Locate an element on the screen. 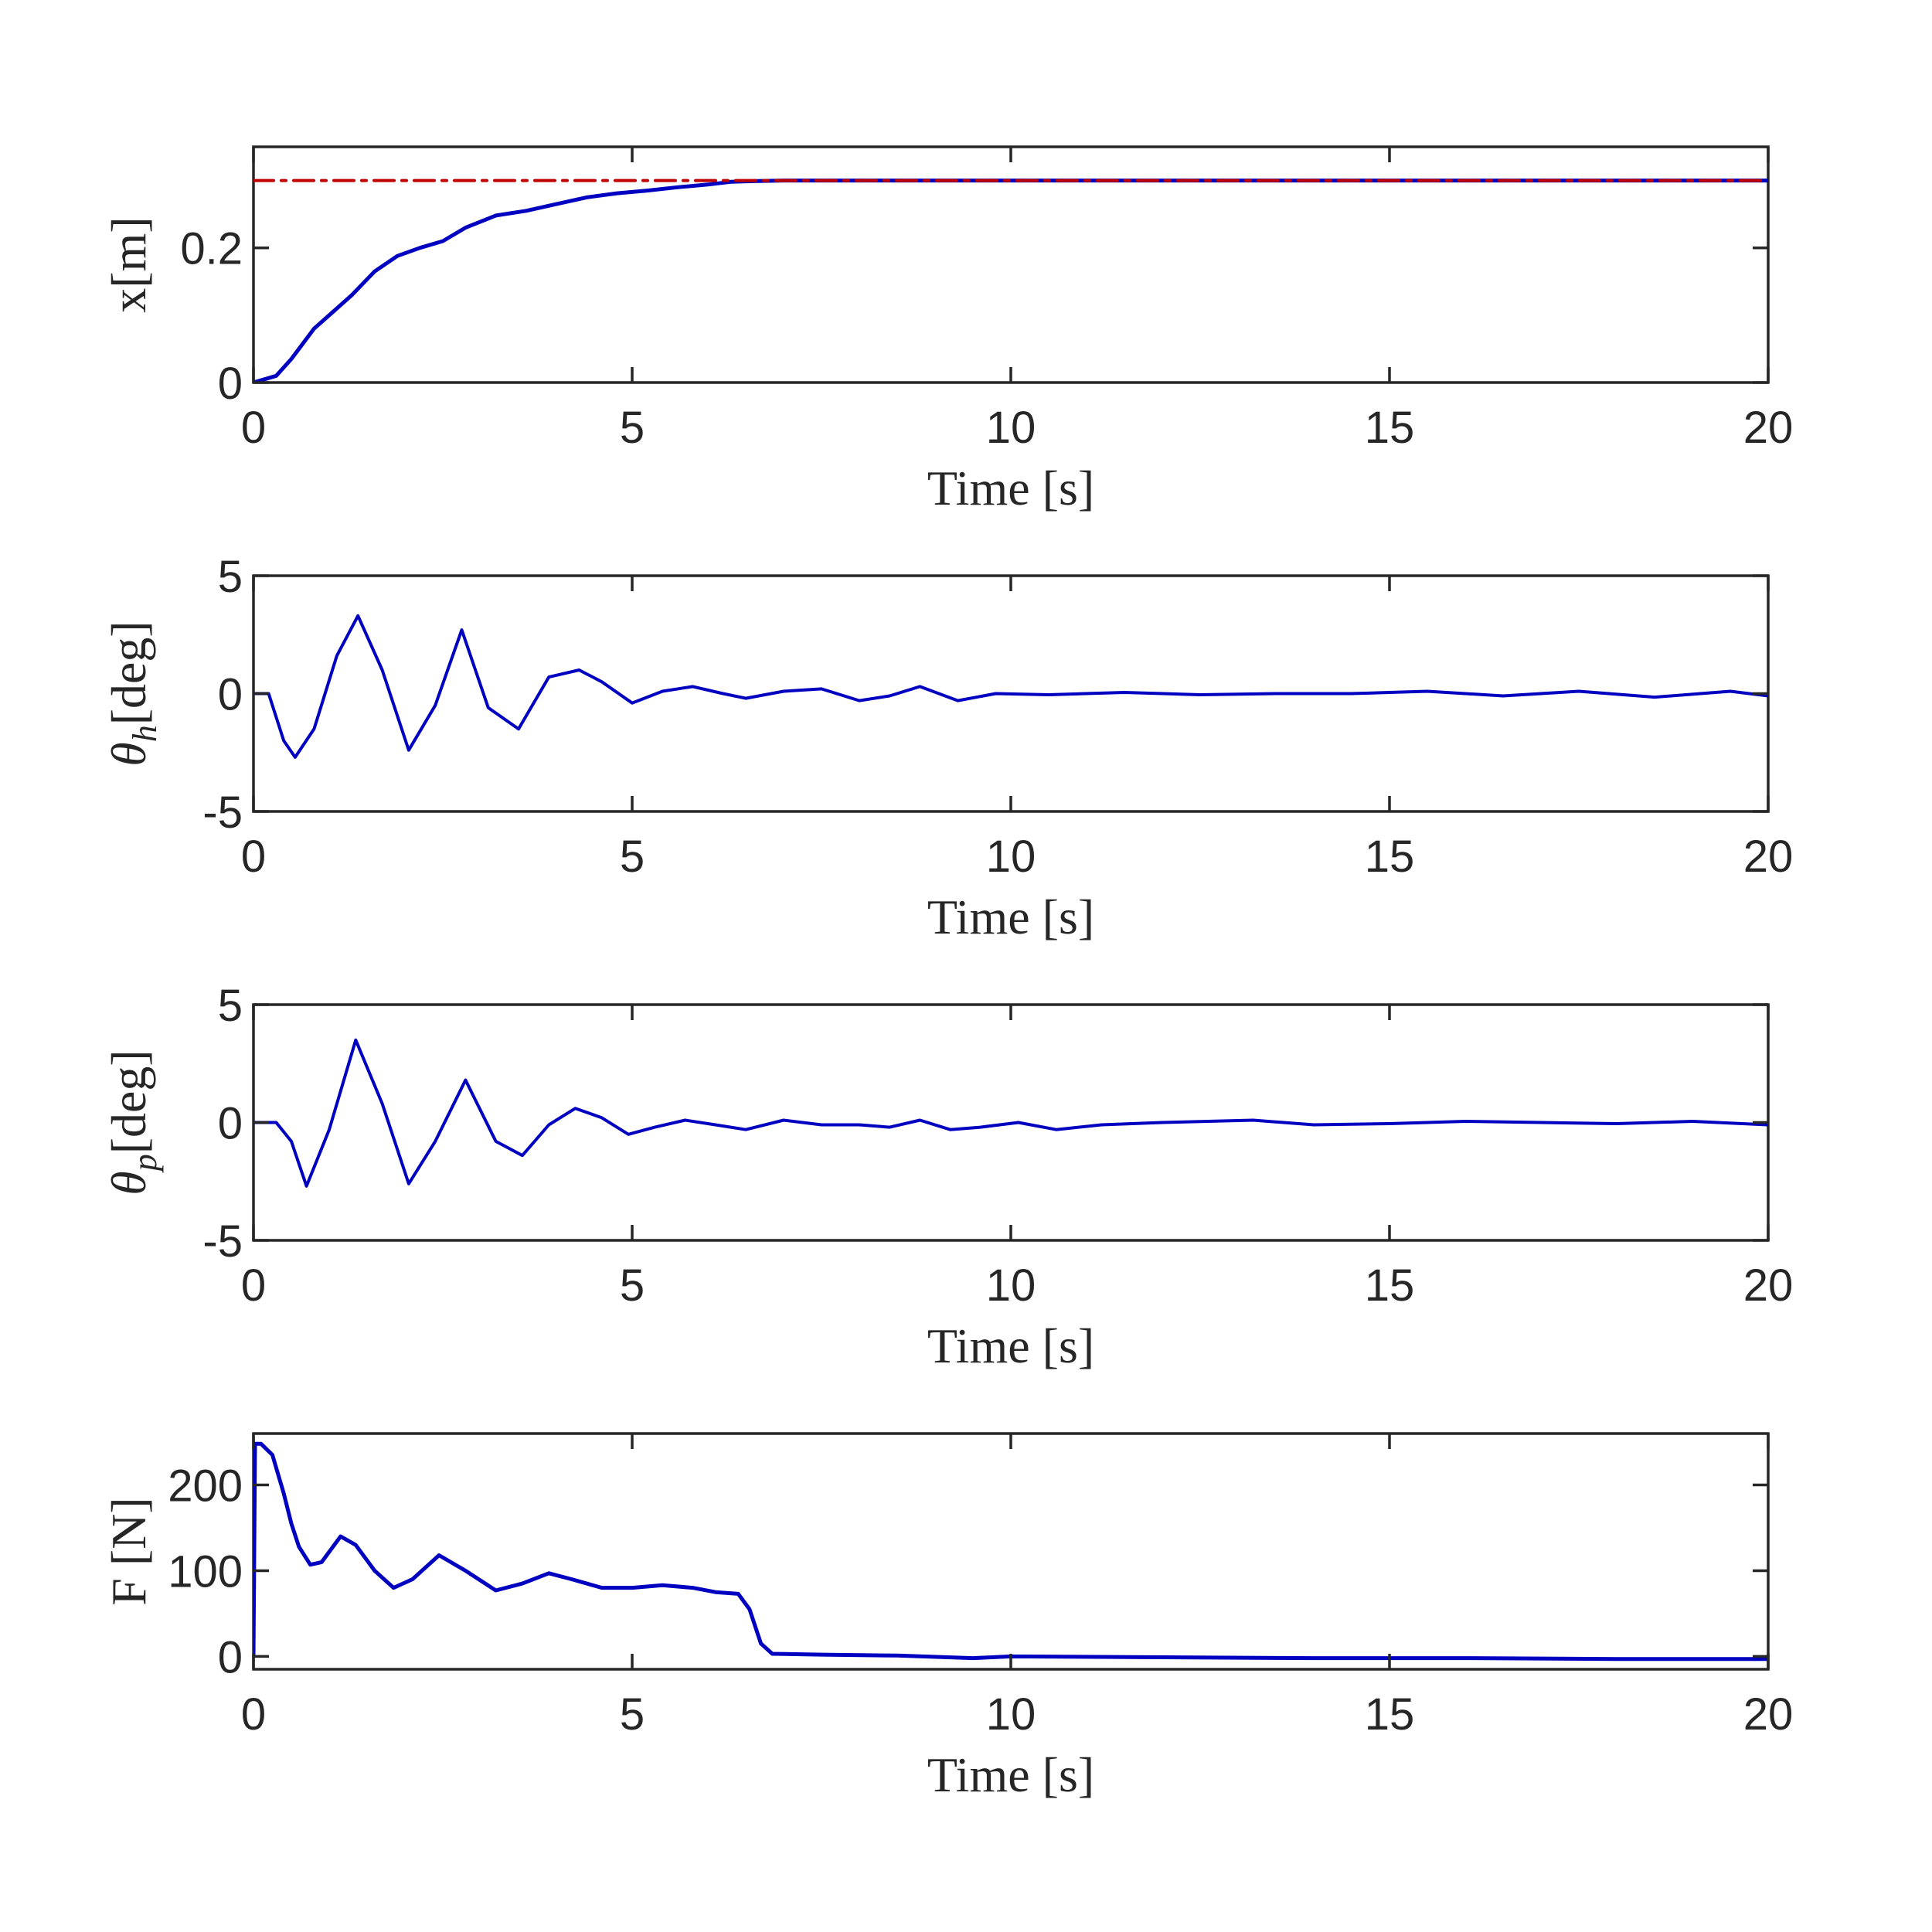 This screenshot has width=1932, height=1932. y-axis-title: x[m] is located at coordinates (128, 264).